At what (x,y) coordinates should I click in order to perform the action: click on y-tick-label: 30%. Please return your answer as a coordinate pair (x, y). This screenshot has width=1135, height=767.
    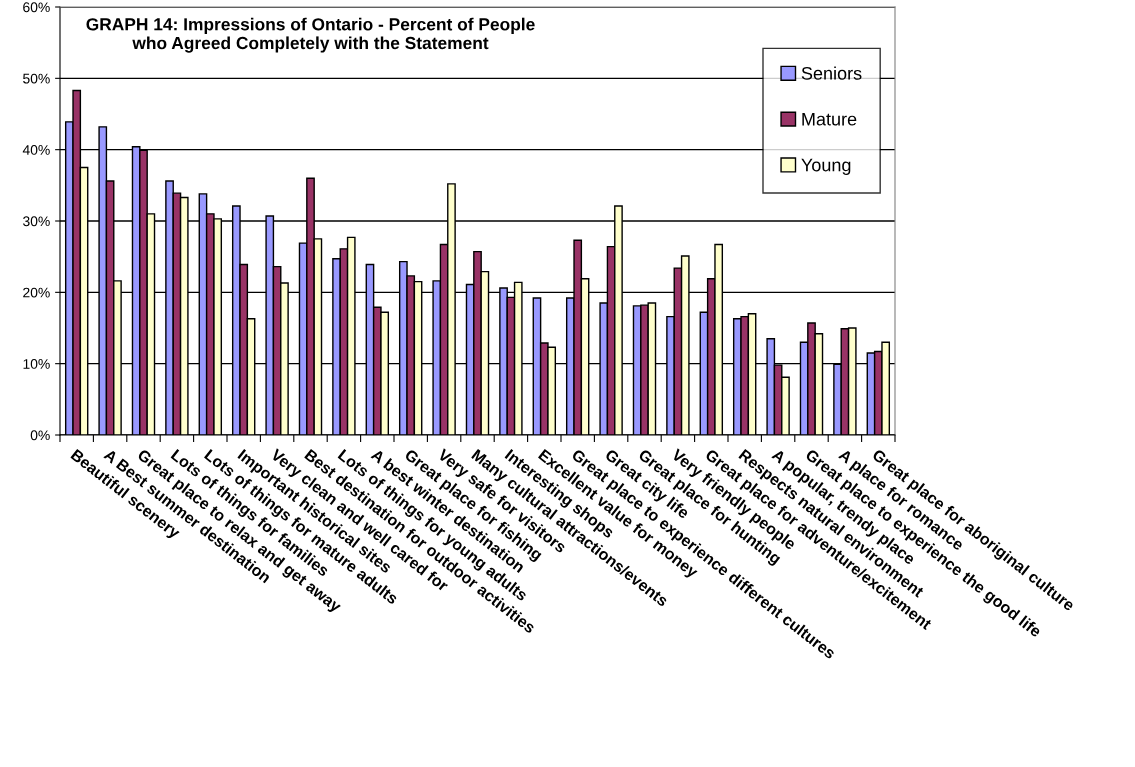
    Looking at the image, I should click on (36, 221).